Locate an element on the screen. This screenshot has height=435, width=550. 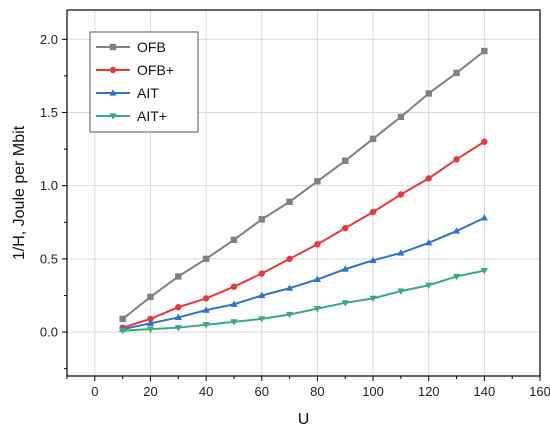
legend-label: AIT is located at coordinates (148, 93).